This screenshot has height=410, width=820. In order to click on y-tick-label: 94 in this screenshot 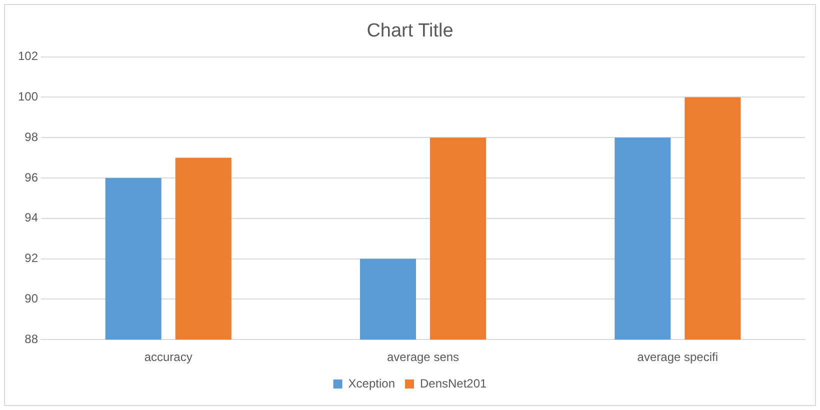, I will do `click(31, 217)`.